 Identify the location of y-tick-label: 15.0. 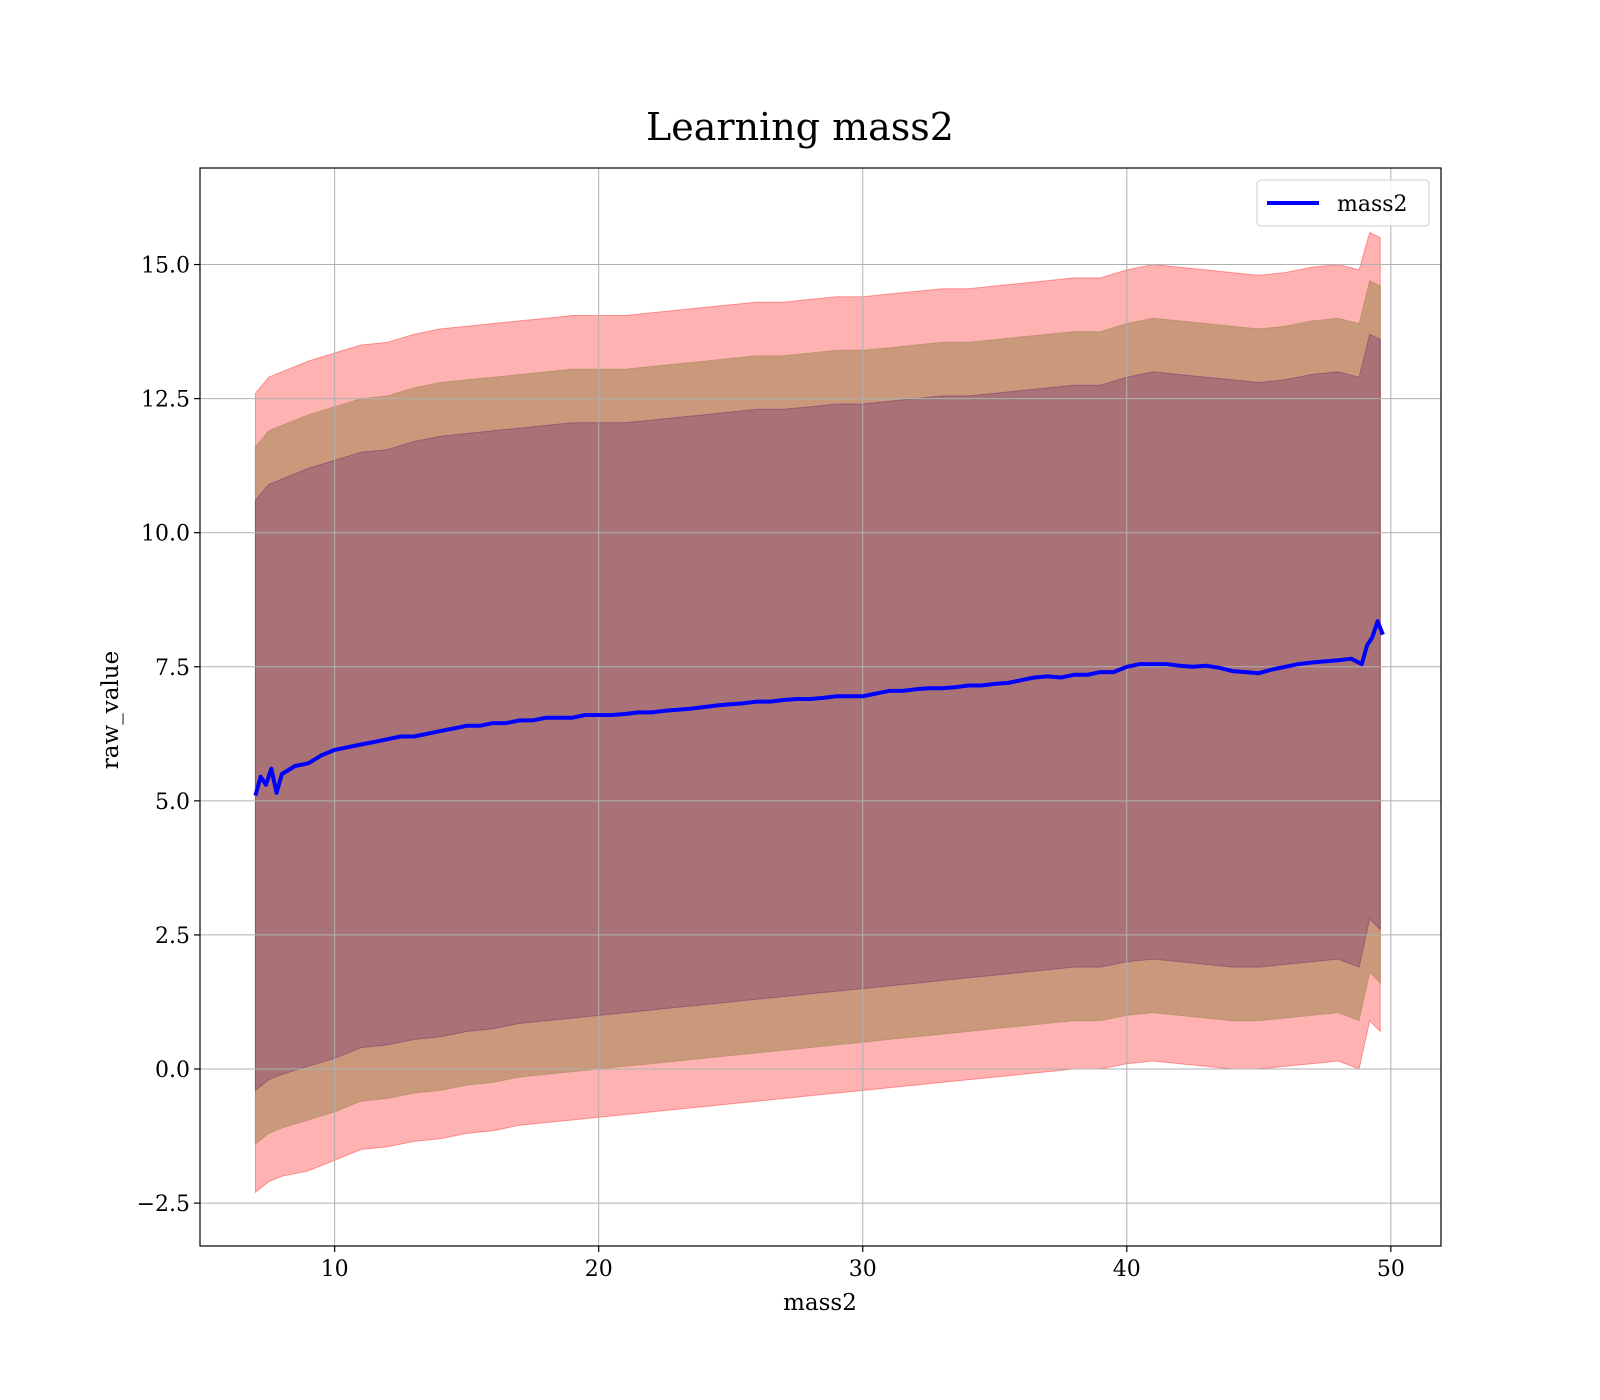
(165, 266).